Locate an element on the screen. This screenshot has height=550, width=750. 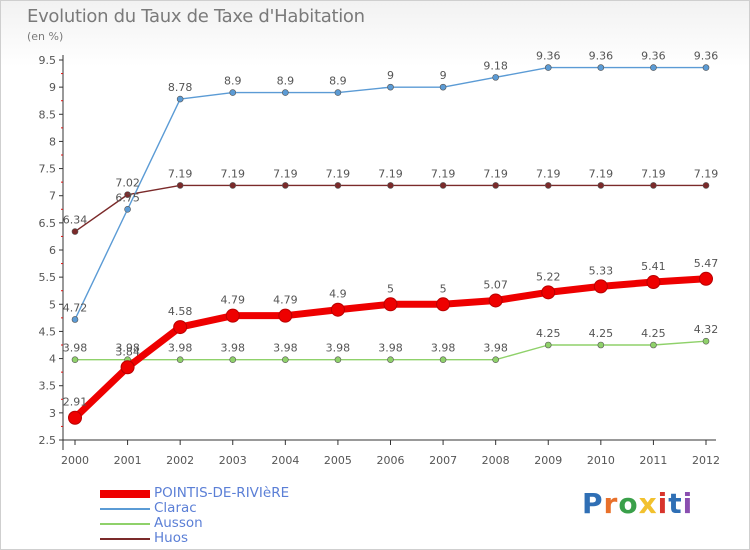
legend-label-huos: Huos is located at coordinates (171, 538).